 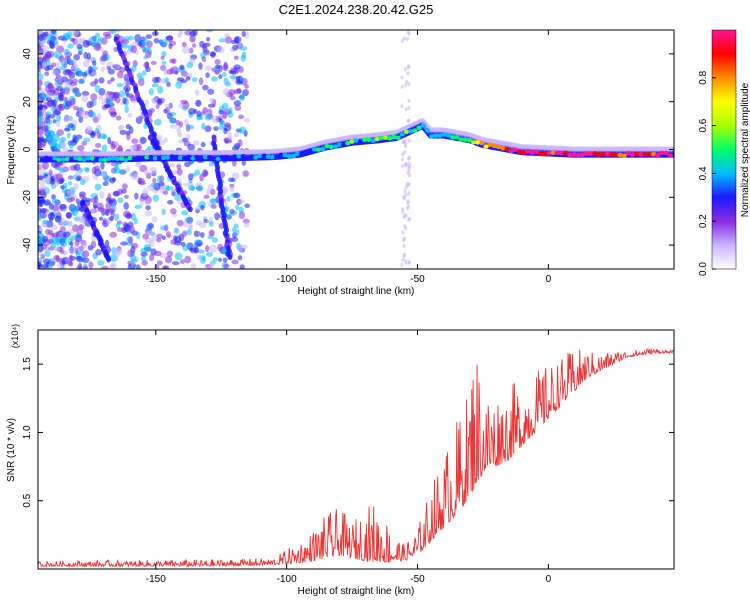 I want to click on snr-x-axis-label: Height of straight line (km), so click(x=356, y=591).